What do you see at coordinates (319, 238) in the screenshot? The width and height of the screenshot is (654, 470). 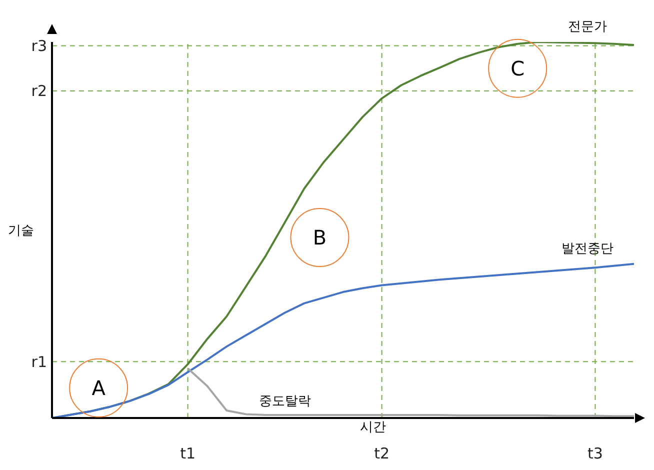 I see `annotation: B` at bounding box center [319, 238].